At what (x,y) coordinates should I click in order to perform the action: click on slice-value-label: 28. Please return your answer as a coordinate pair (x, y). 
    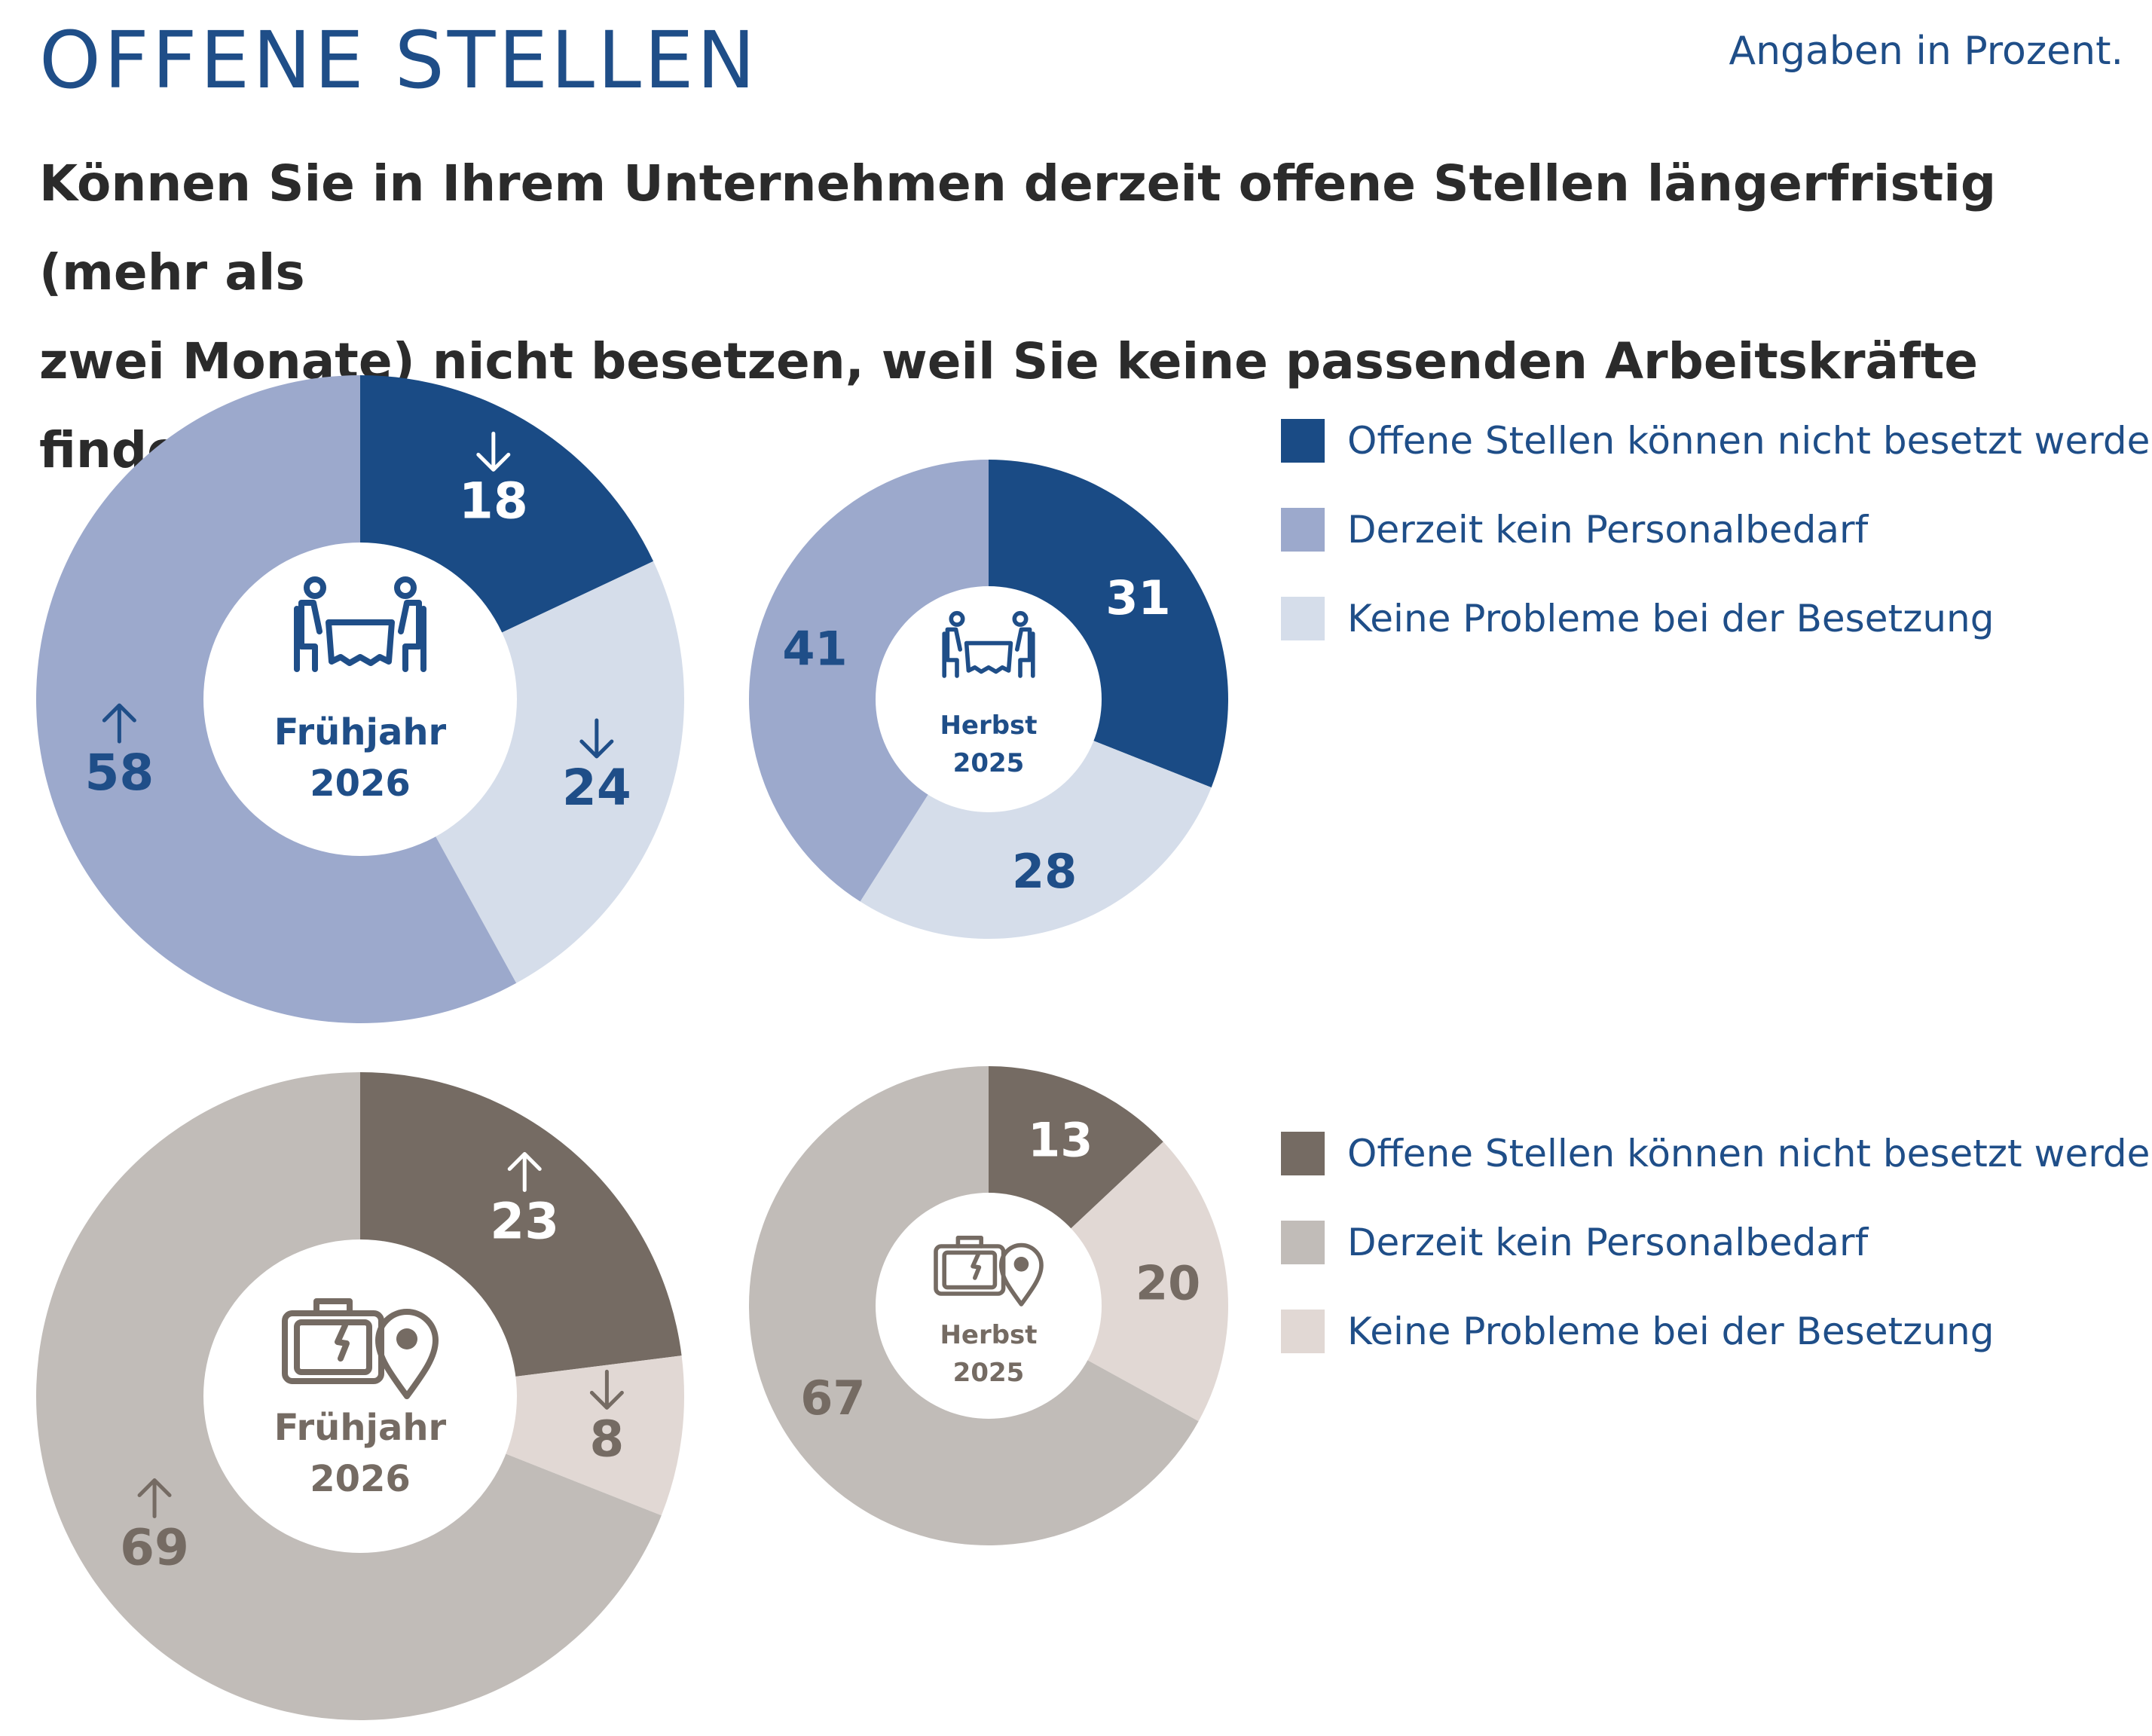
    Looking at the image, I should click on (1044, 872).